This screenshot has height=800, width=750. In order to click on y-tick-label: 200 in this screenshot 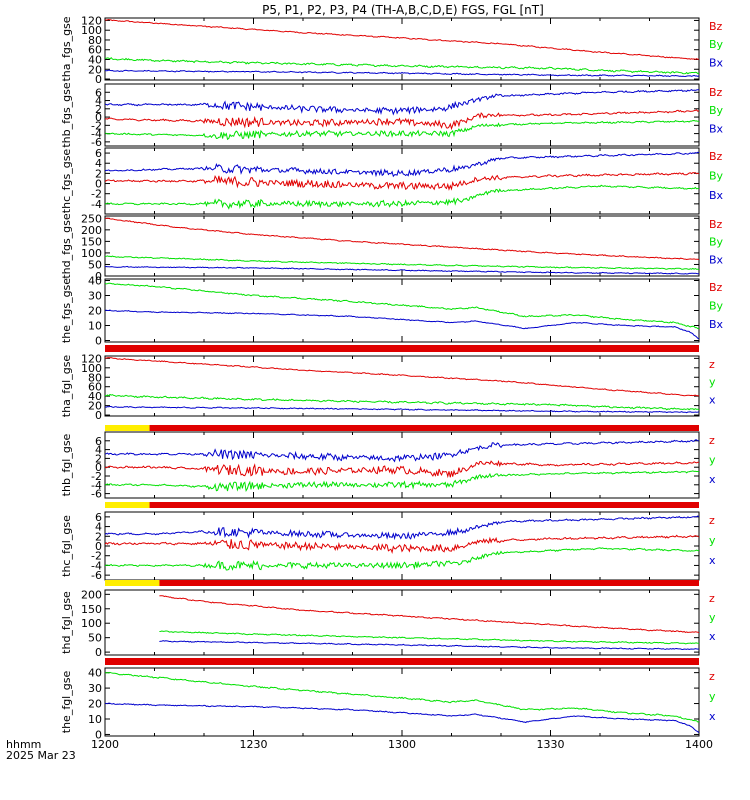, I will do `click(91, 594)`.